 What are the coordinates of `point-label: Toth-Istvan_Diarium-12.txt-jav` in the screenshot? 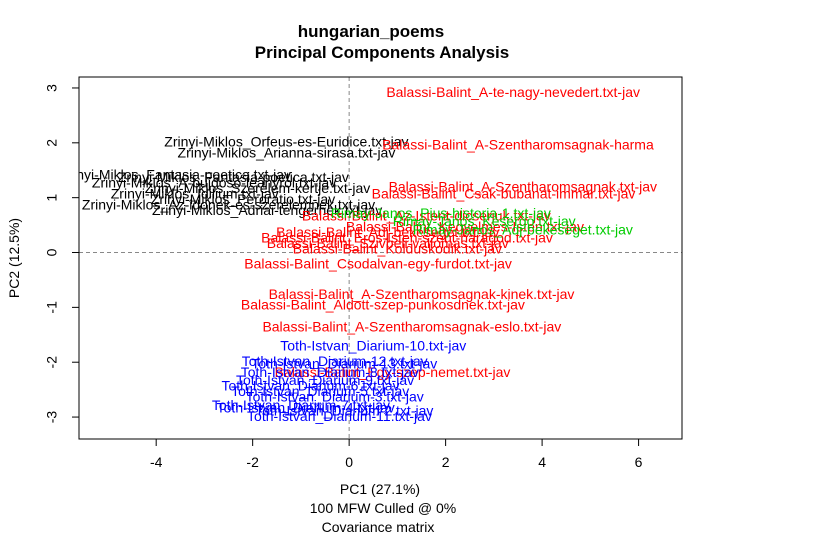 It's located at (335, 361).